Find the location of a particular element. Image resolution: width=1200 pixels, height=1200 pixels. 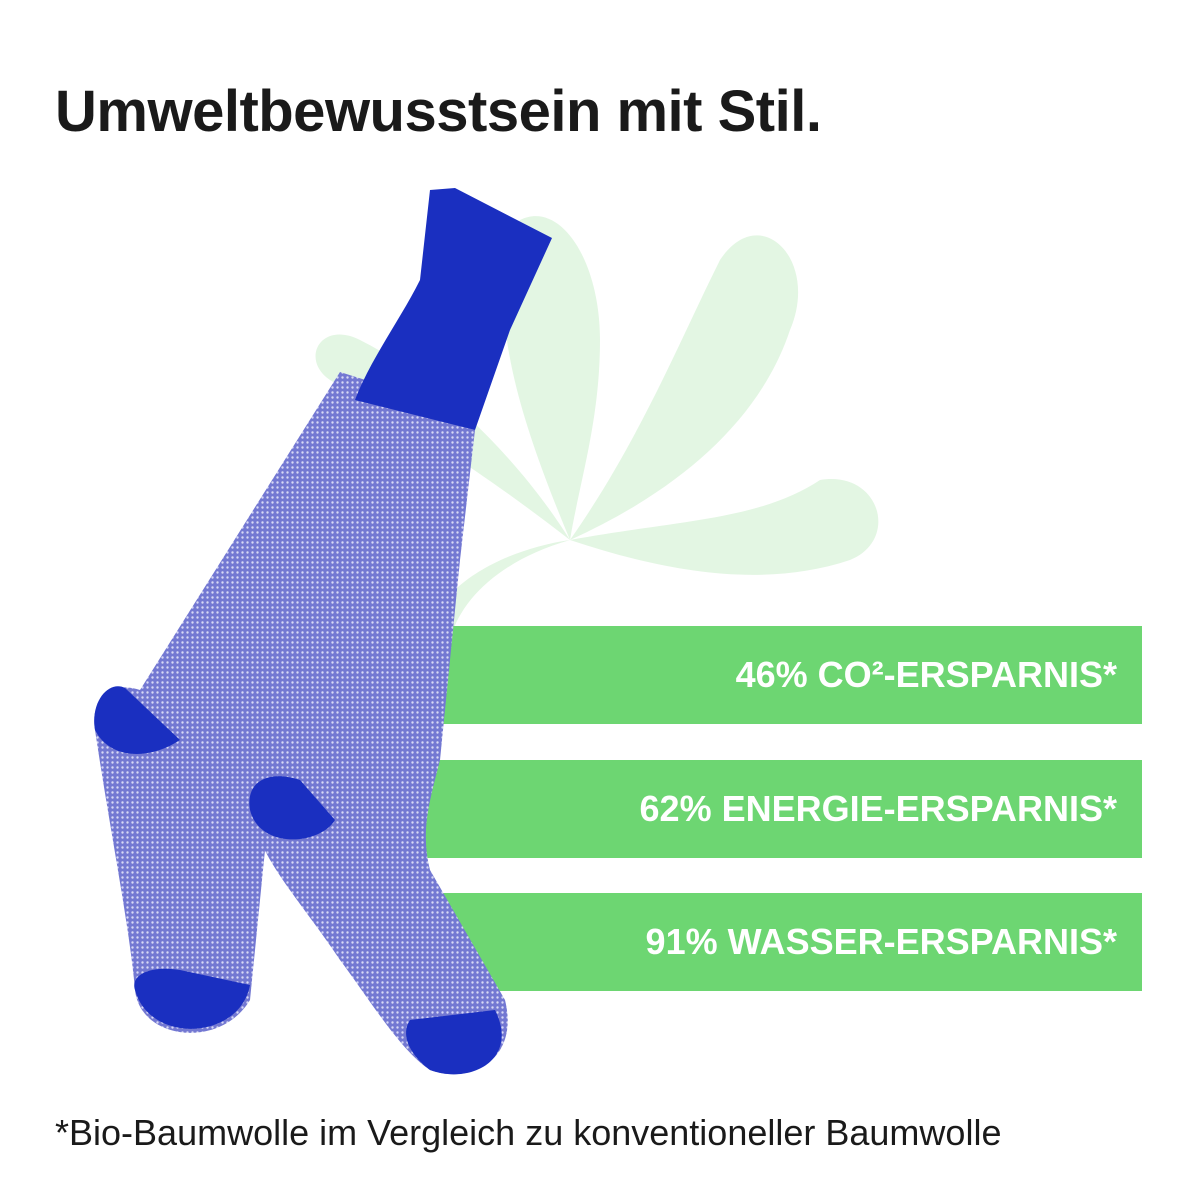

back-sock-toe is located at coordinates (192, 998).